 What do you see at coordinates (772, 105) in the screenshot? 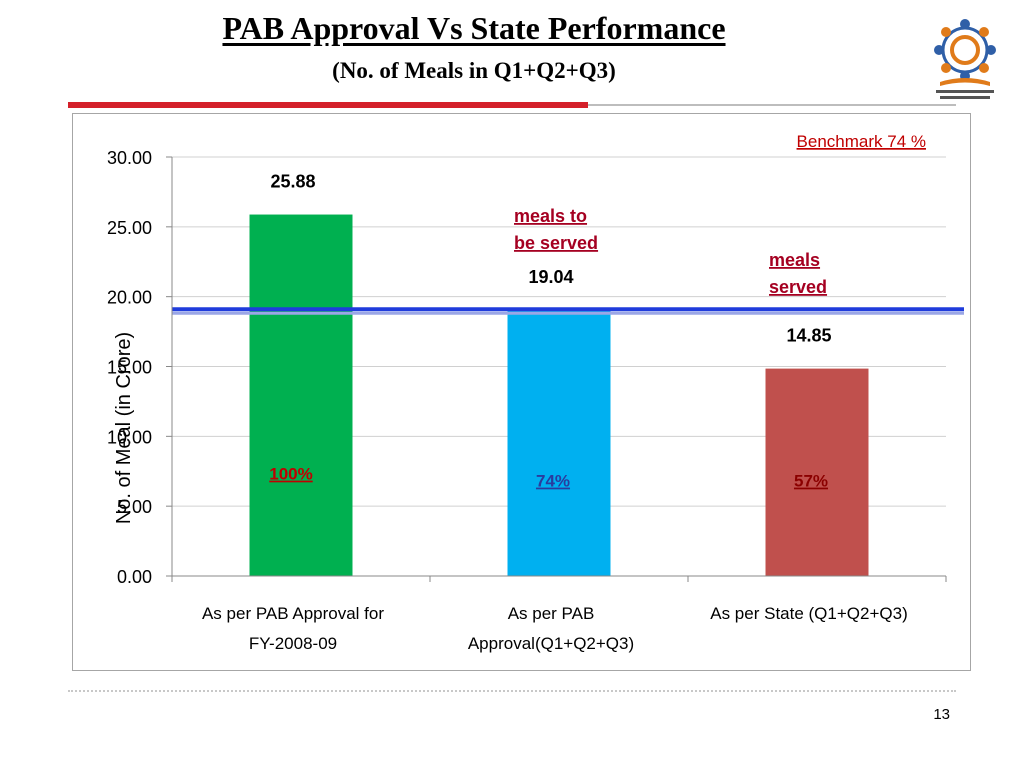
I see `header-grey-rule` at bounding box center [772, 105].